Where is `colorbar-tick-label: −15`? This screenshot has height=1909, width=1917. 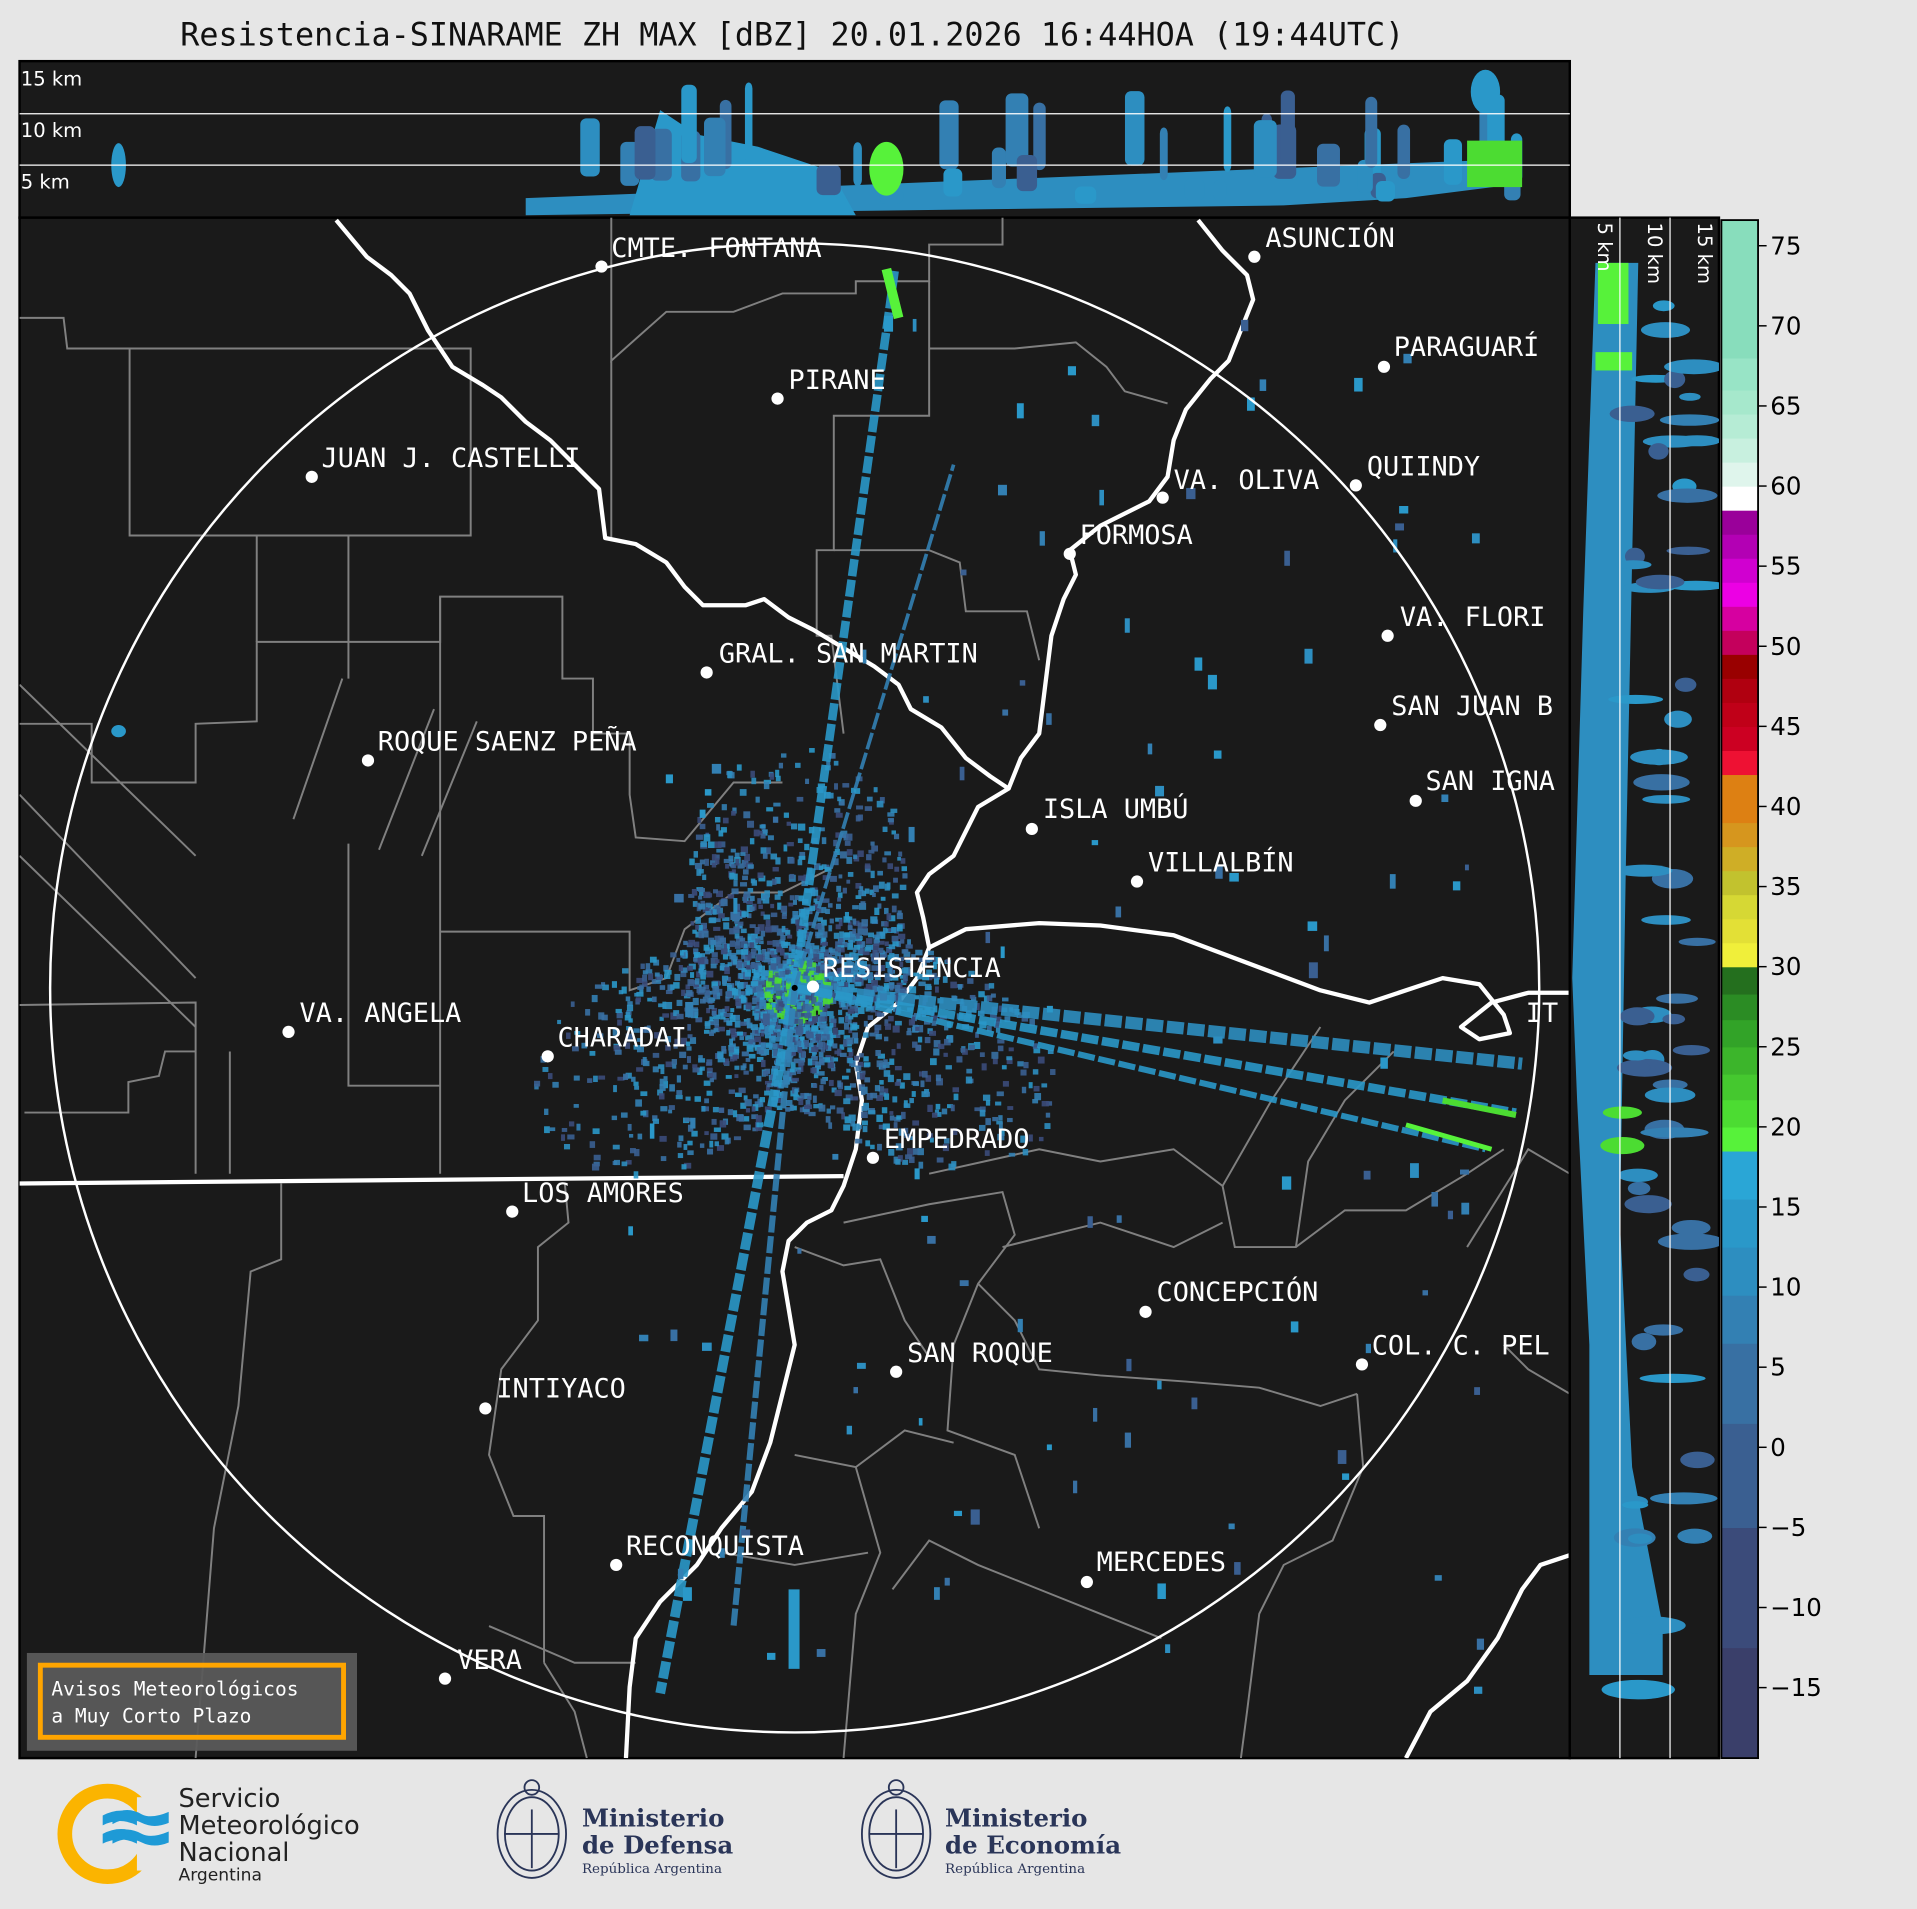 colorbar-tick-label: −15 is located at coordinates (1796, 1687).